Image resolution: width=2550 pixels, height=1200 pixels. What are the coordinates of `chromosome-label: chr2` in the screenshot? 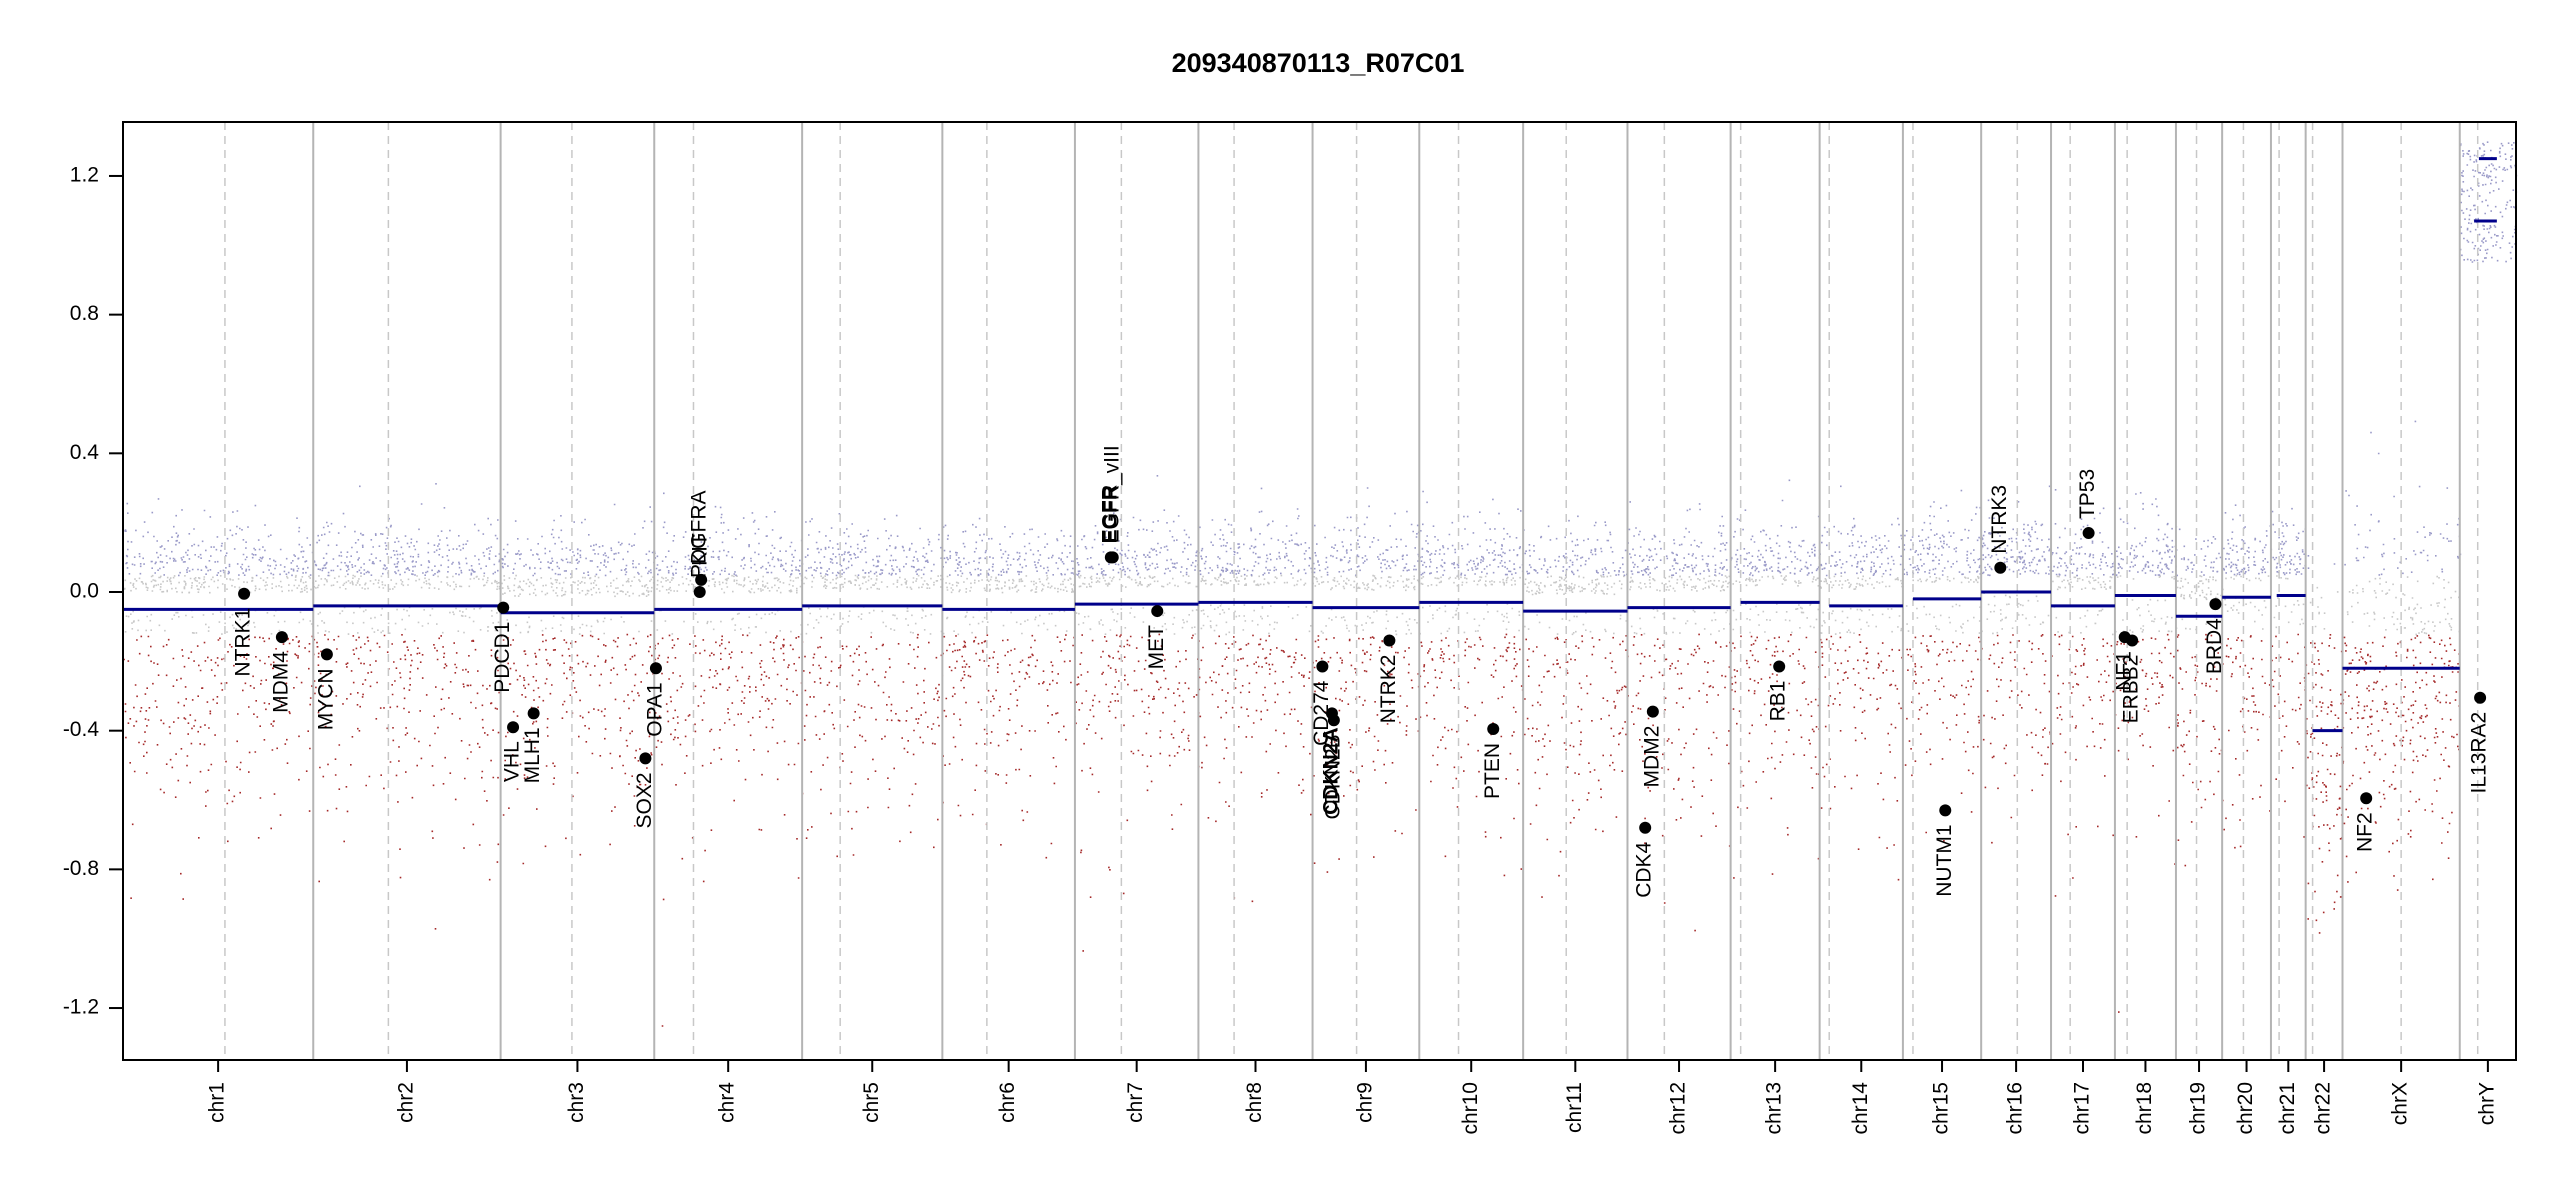 It's located at (405, 1102).